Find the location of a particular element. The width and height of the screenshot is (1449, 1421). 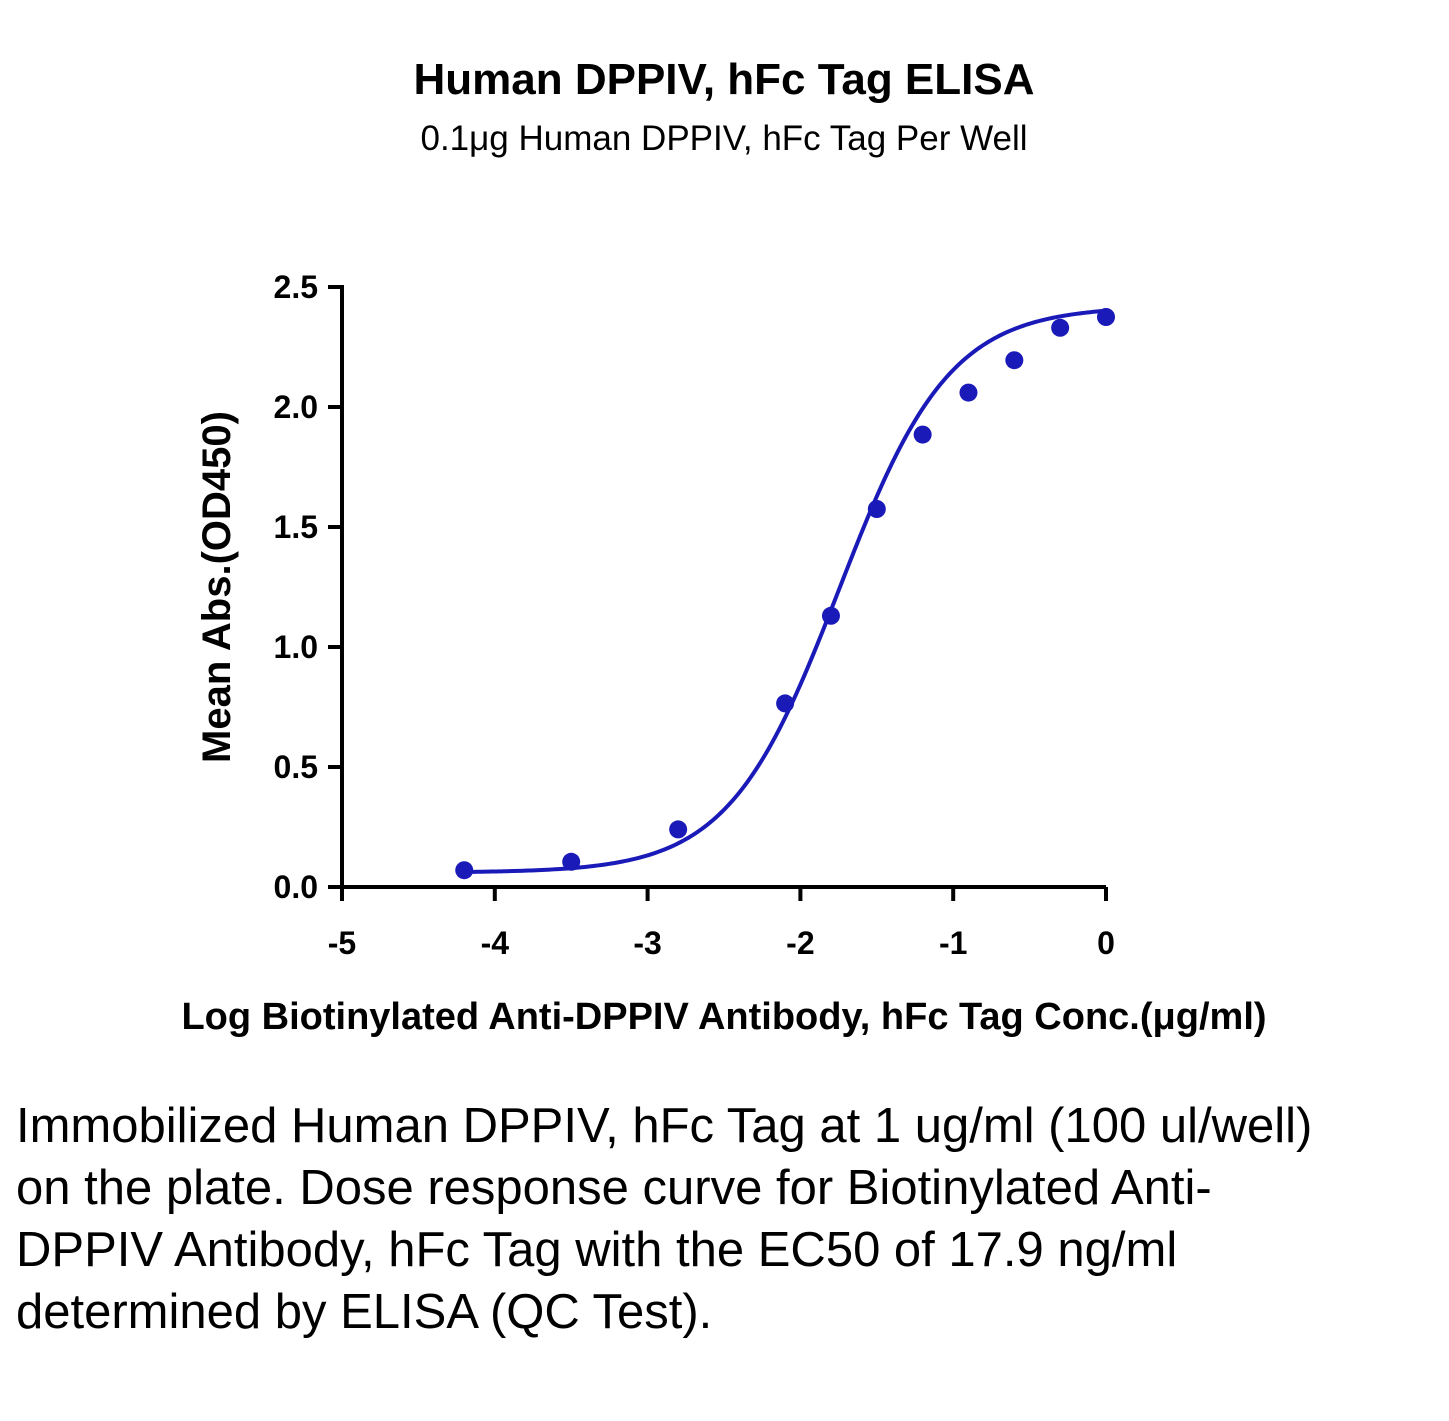

y-tick-label: 1.5 is located at coordinates (296, 527).